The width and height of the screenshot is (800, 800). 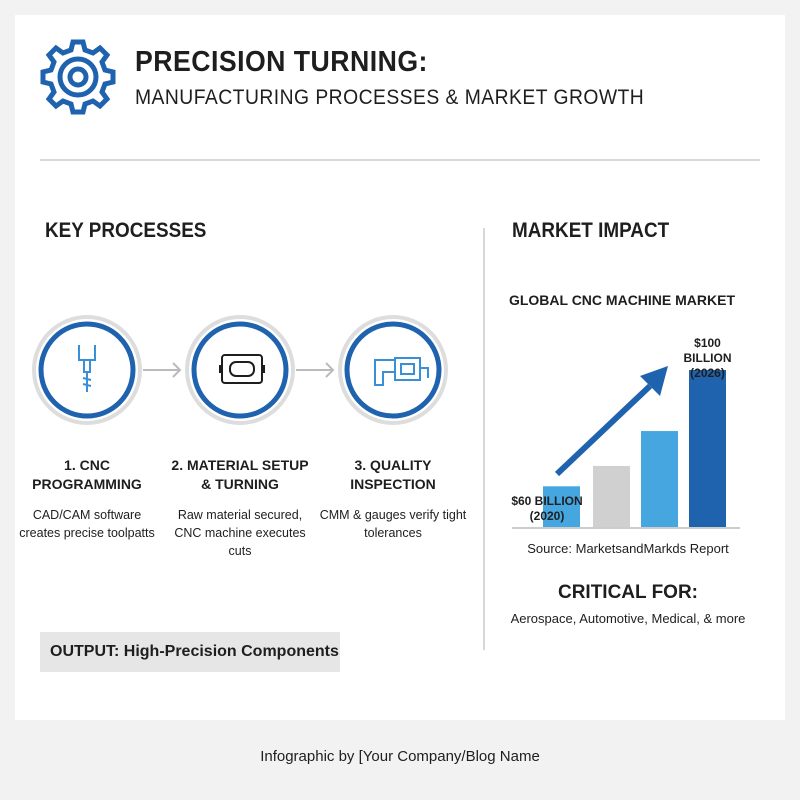 I want to click on step-label: 1. CNC PROGRAMMING, so click(x=87, y=474).